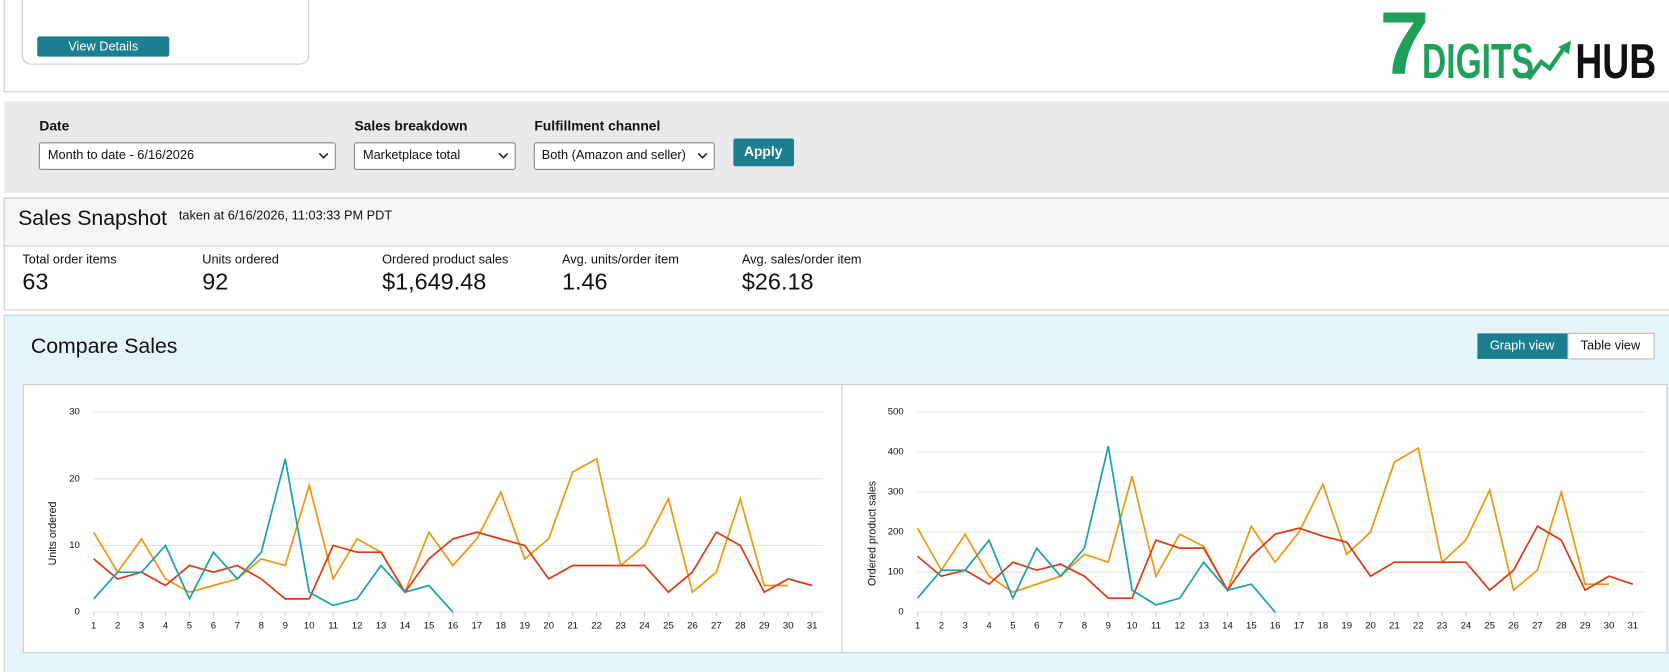 This screenshot has width=1669, height=672. What do you see at coordinates (434, 281) in the screenshot?
I see `metric-value: $1,649.48` at bounding box center [434, 281].